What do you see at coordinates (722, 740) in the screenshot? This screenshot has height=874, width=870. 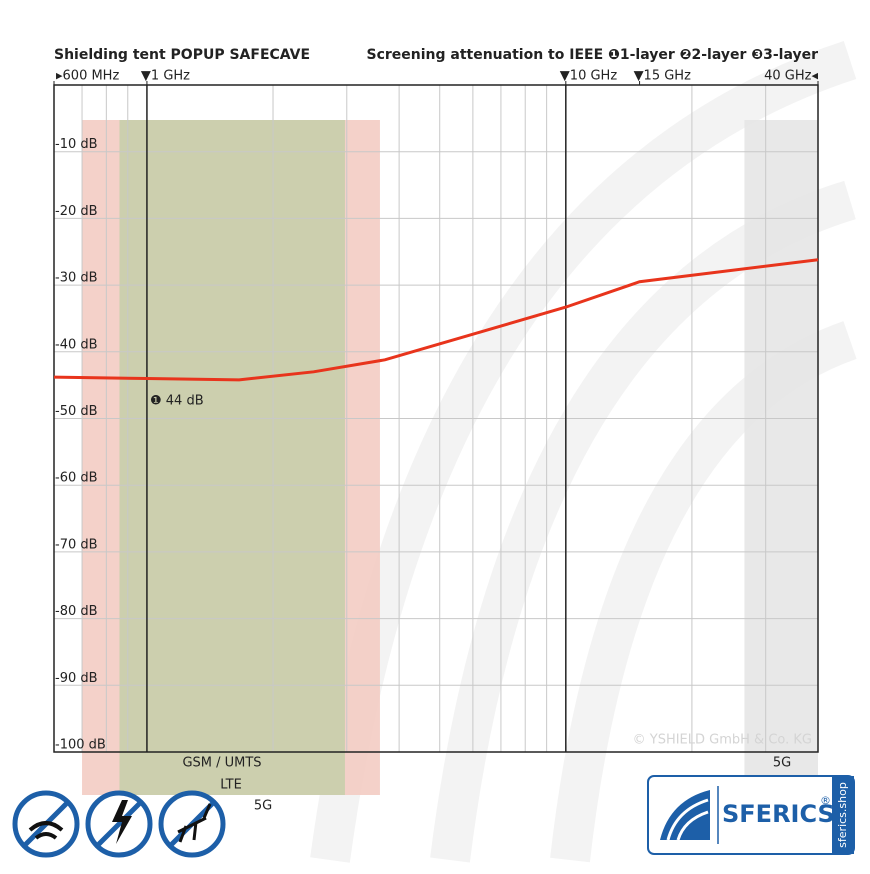 I see `credit: © YSHIELD GmbH & Co. KG` at bounding box center [722, 740].